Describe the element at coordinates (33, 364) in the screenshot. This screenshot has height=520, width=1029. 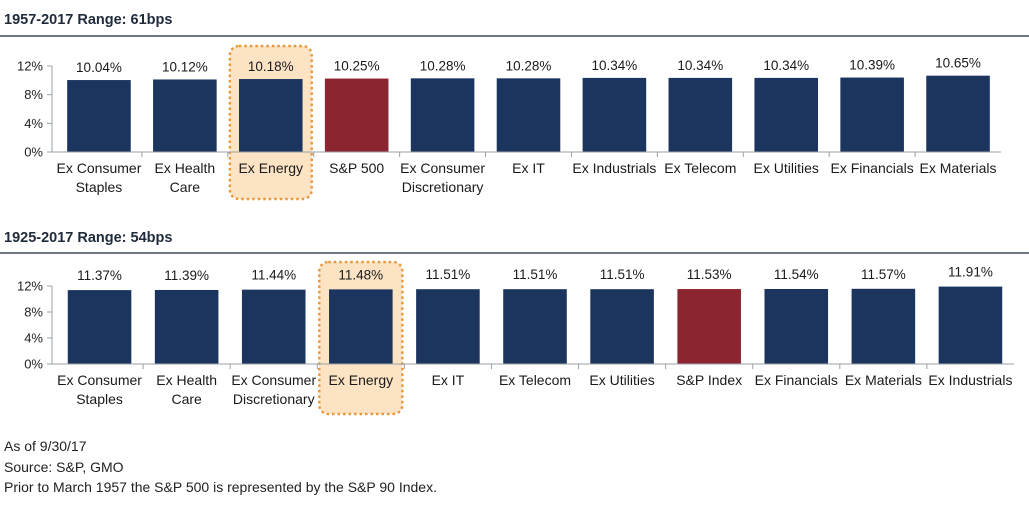
I see `chart-2-y-tick-label: 0%` at that location.